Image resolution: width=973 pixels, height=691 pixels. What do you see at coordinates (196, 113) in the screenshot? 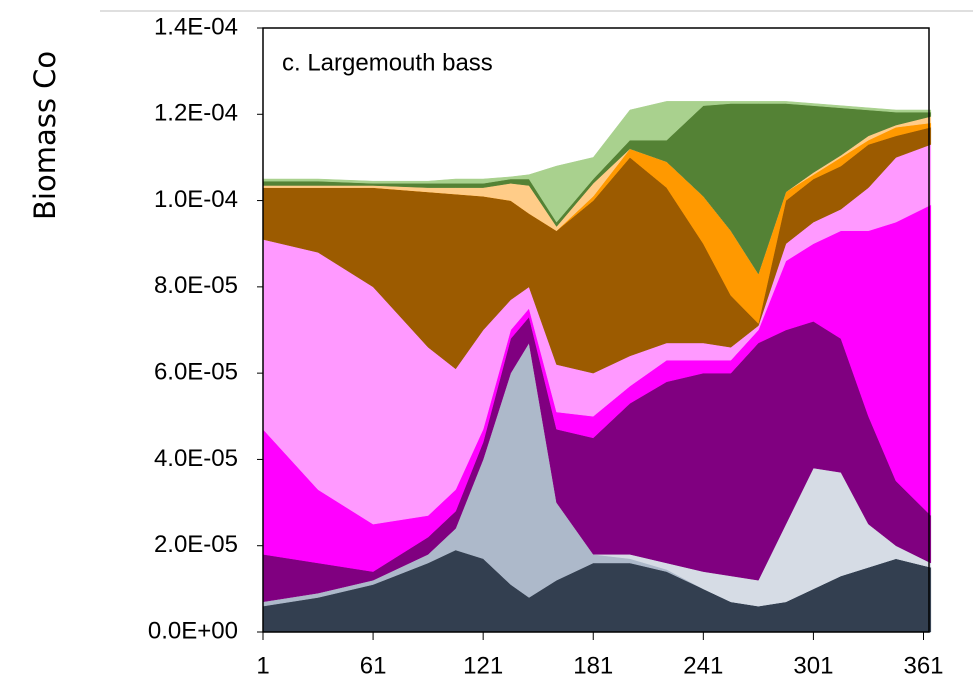
I see `y-tick-label: 1.2E-04` at bounding box center [196, 113].